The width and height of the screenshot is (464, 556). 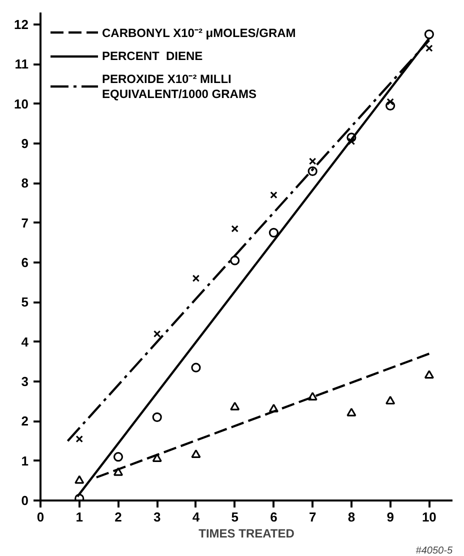 What do you see at coordinates (25, 222) in the screenshot?
I see `y-tick-label: 7` at bounding box center [25, 222].